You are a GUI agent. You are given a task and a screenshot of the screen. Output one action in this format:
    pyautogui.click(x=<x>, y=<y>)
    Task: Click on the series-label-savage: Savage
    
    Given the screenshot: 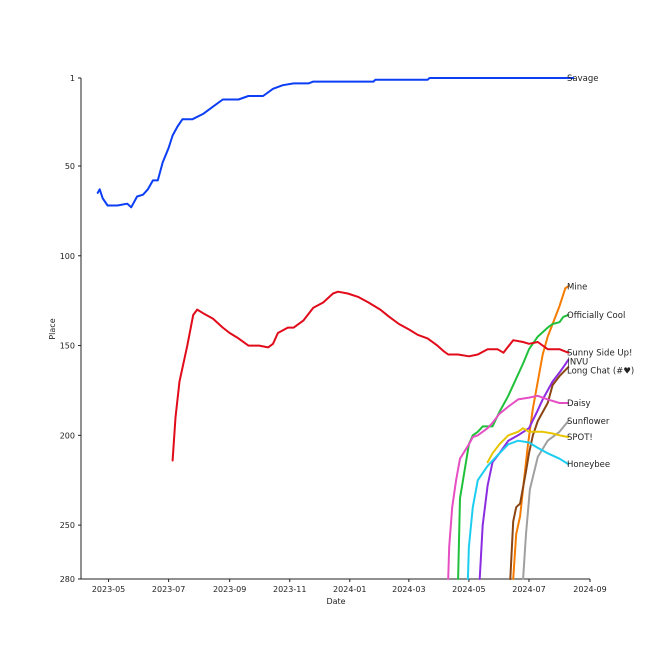 What is the action you would take?
    pyautogui.click(x=582, y=79)
    